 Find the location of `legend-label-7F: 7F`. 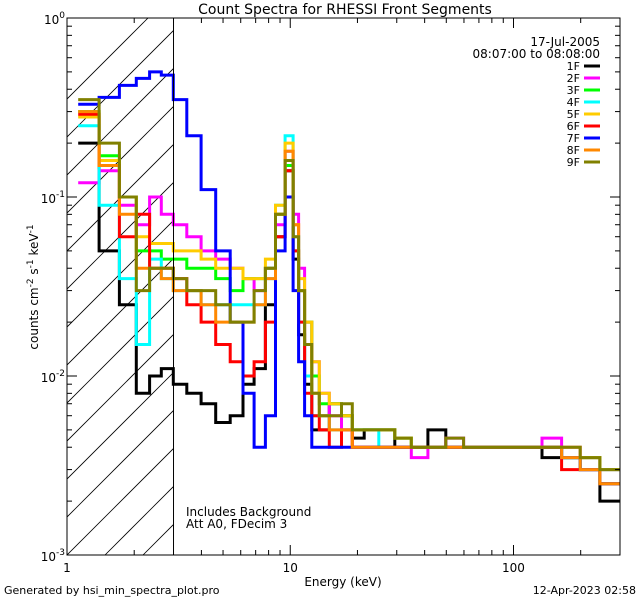

legend-label-7F: 7F is located at coordinates (573, 138).